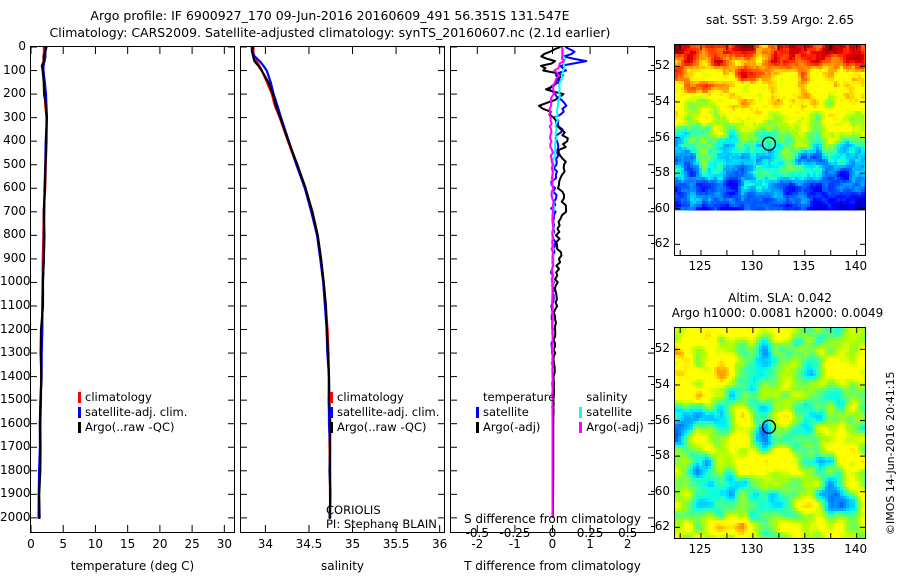 This screenshot has width=900, height=580. I want to click on difference-t-xtick-label: -1, so click(514, 544).